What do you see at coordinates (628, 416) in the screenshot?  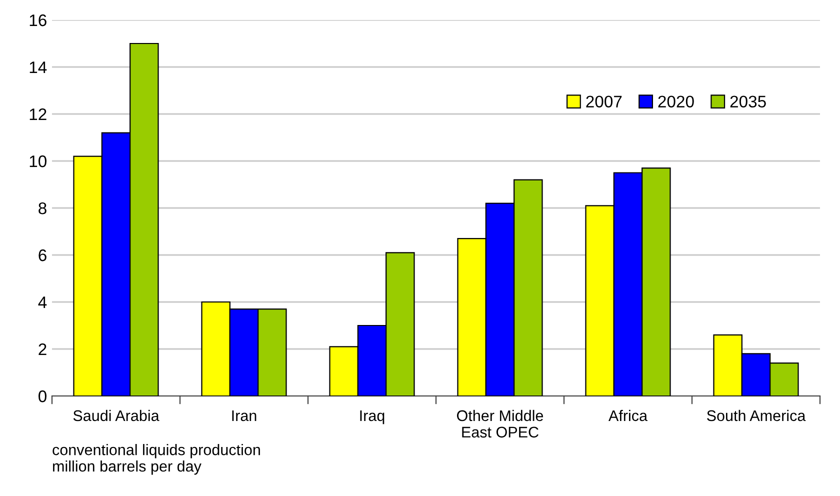 I see `x-tick-label: Africa` at bounding box center [628, 416].